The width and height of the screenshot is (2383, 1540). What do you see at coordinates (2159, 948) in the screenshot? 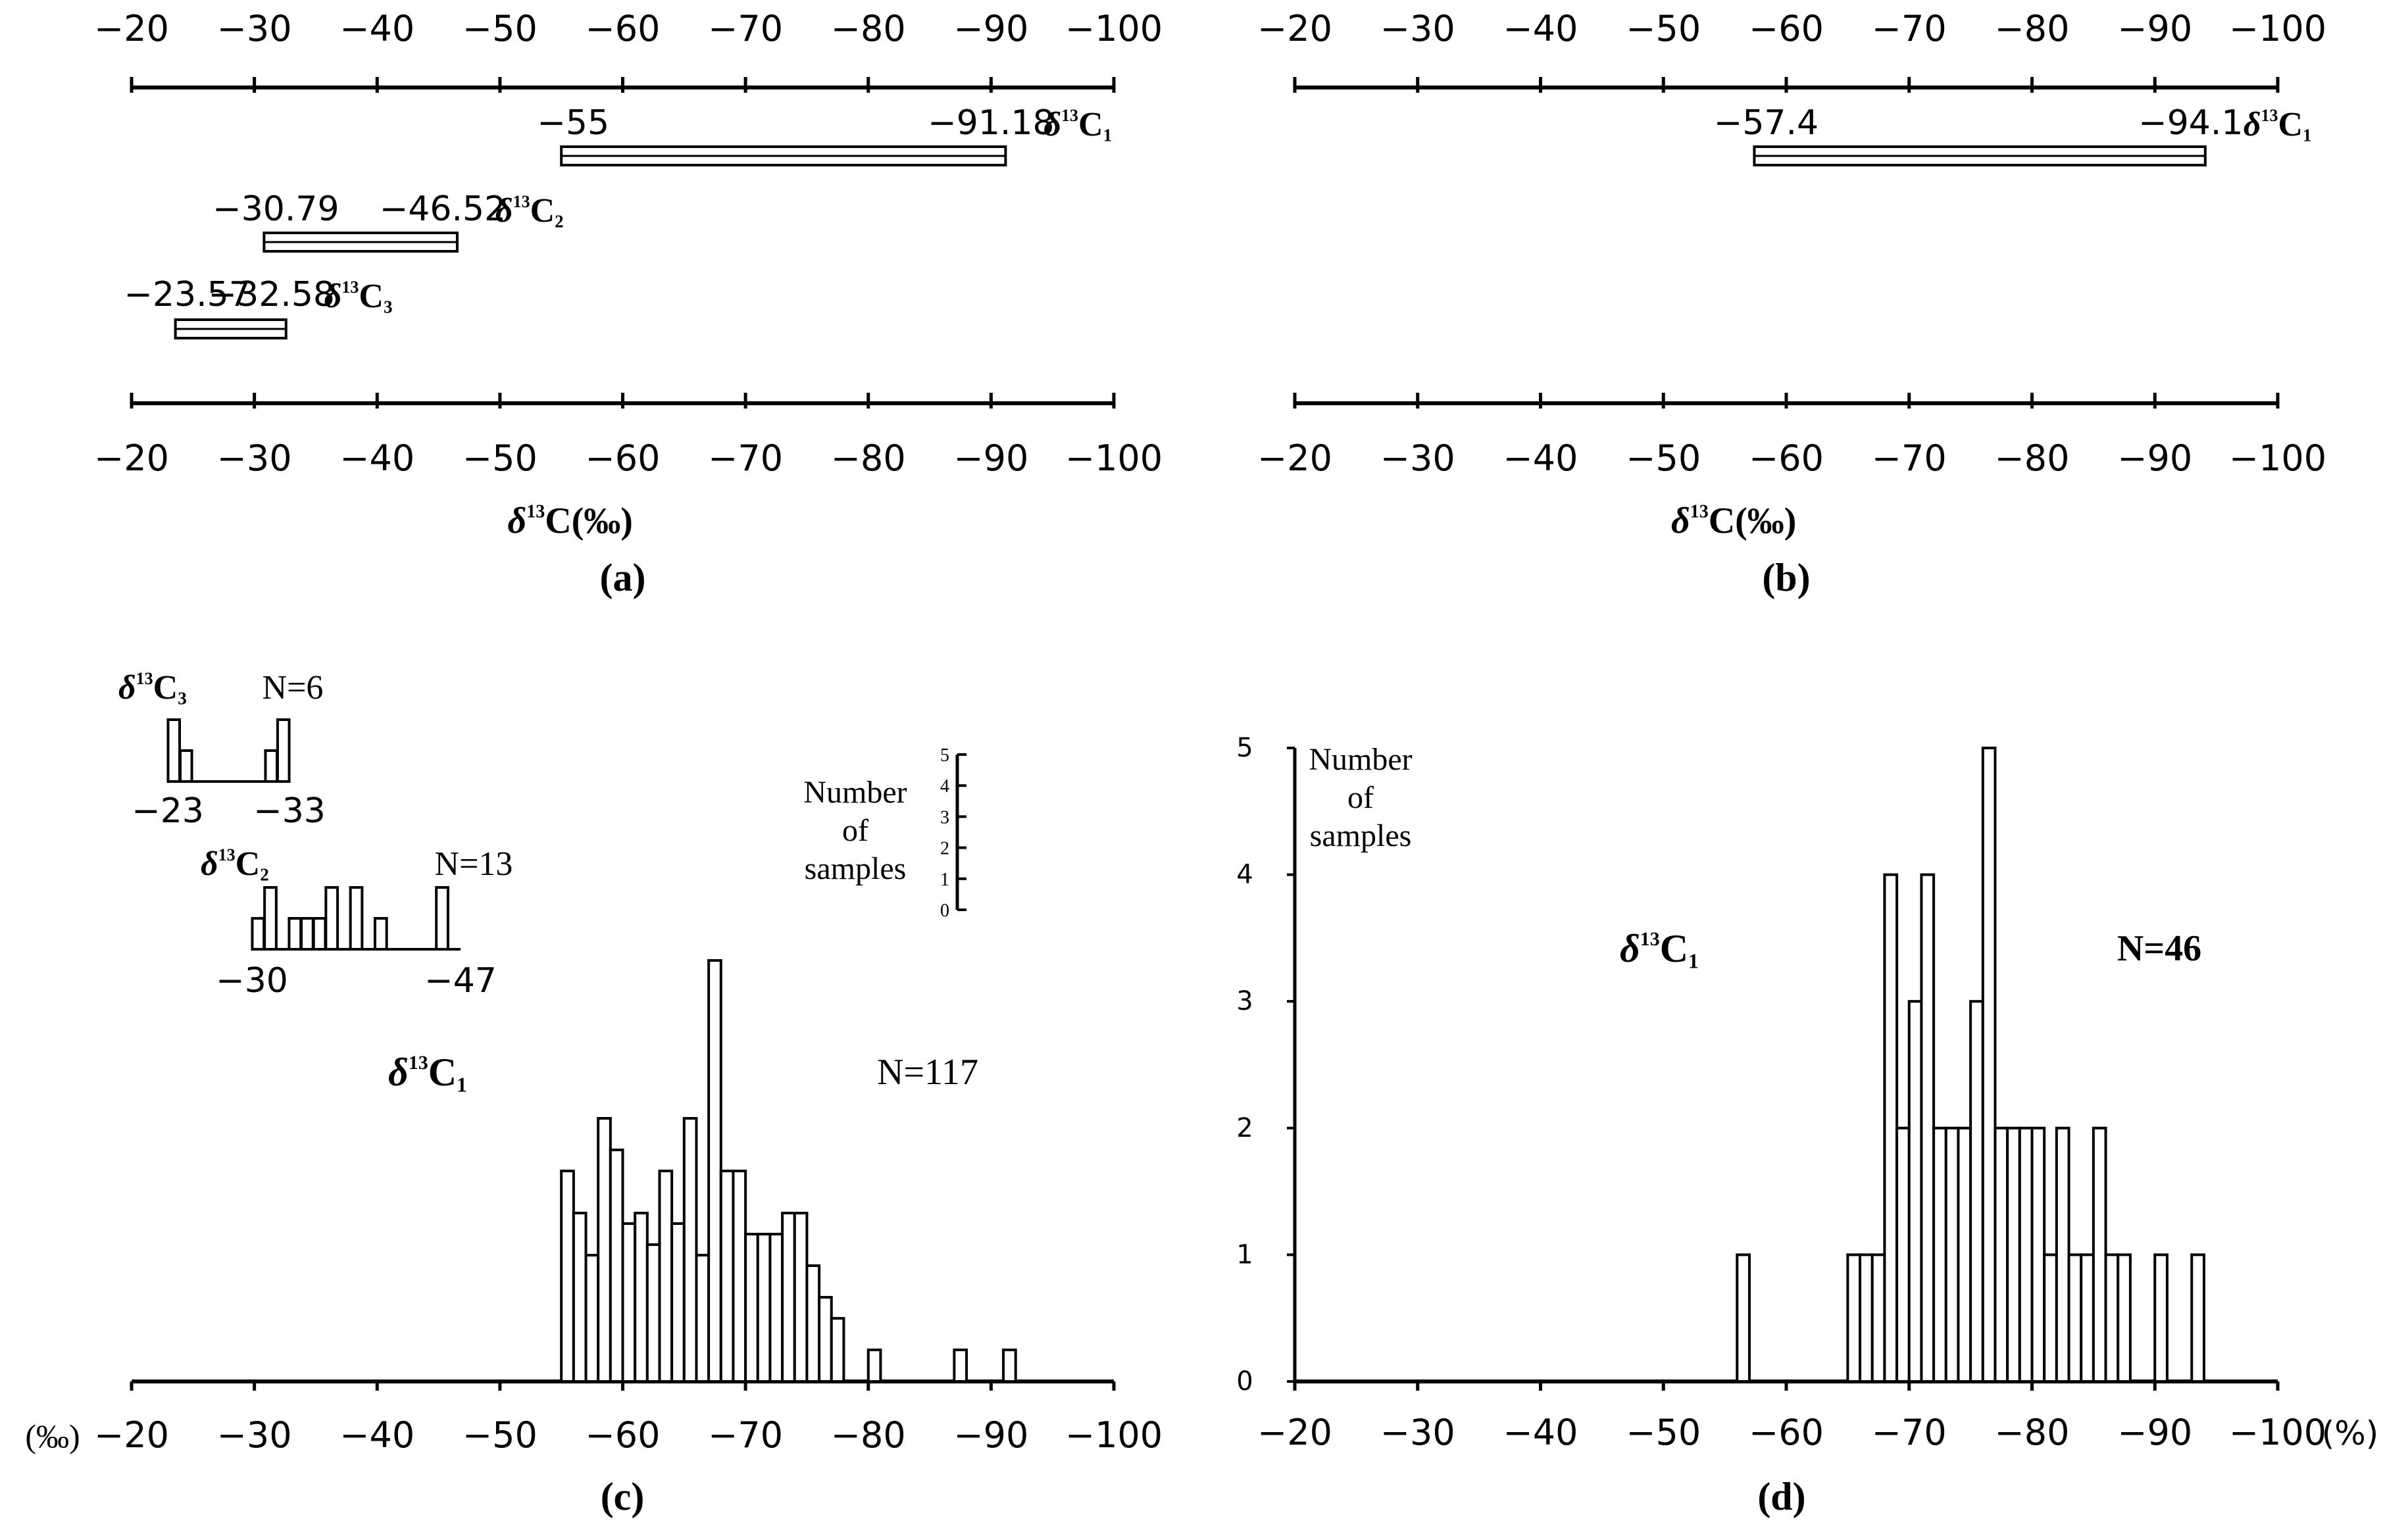
I see `main-n-label: N=46` at bounding box center [2159, 948].